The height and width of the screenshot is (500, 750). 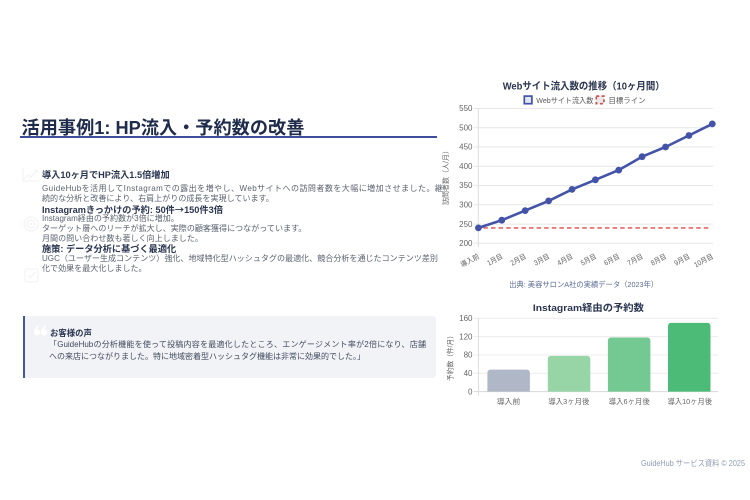 I want to click on svg-text: 7月目, so click(x=635, y=260).